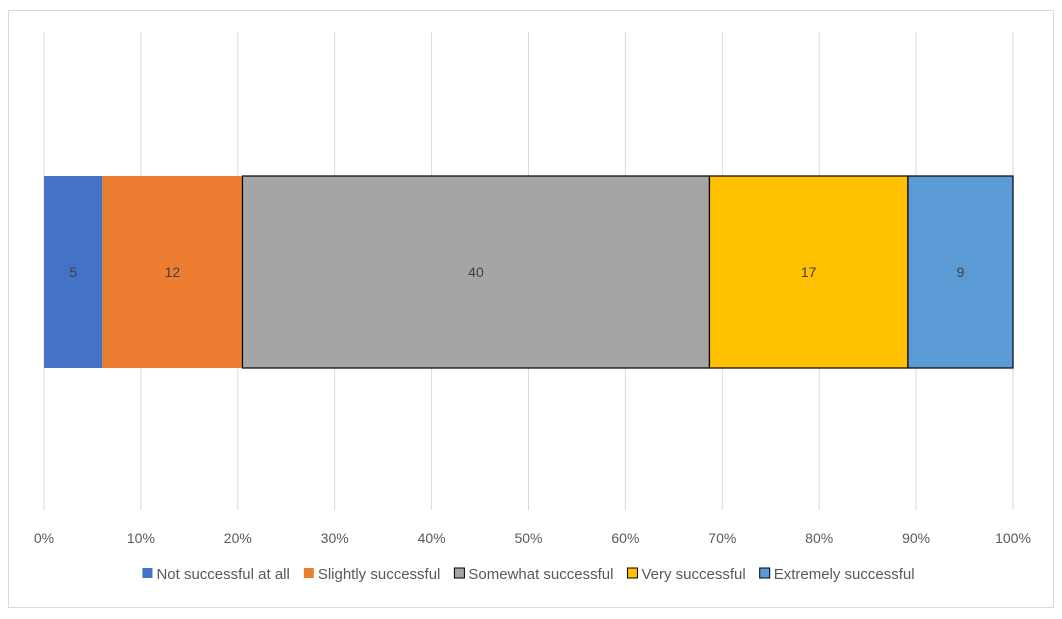 This screenshot has height=619, width=1062. Describe the element at coordinates (625, 538) in the screenshot. I see `x-tick-label: 60%` at that location.